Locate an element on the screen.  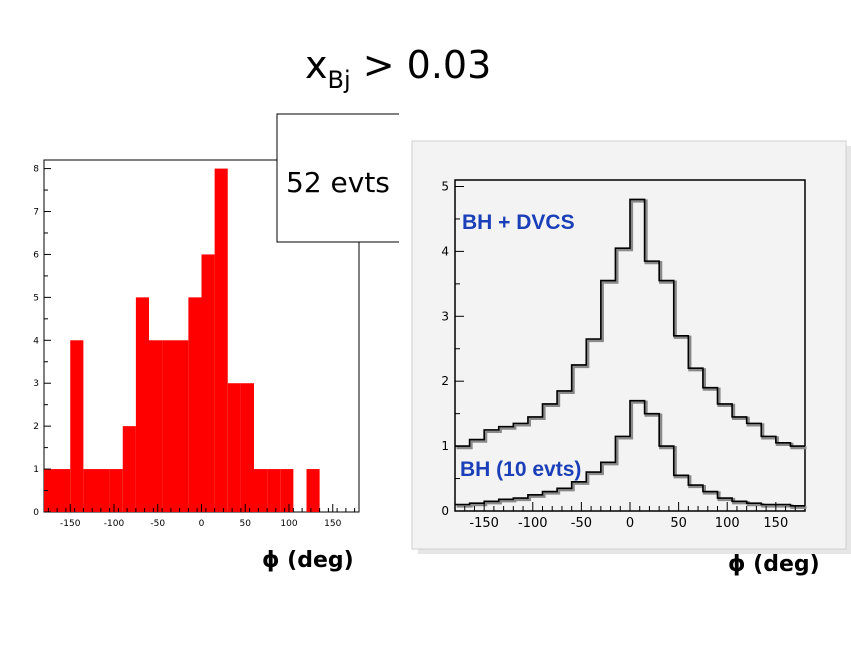
page-title: xBj > 0.03 is located at coordinates (398, 68).